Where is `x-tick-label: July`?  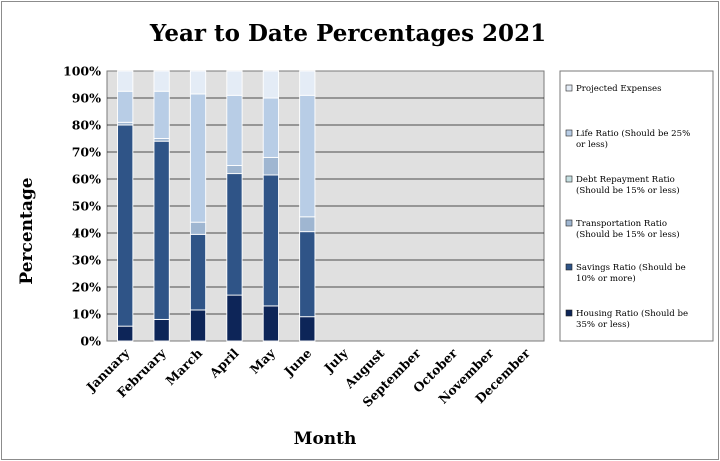 x-tick-label: July is located at coordinates (335, 360).